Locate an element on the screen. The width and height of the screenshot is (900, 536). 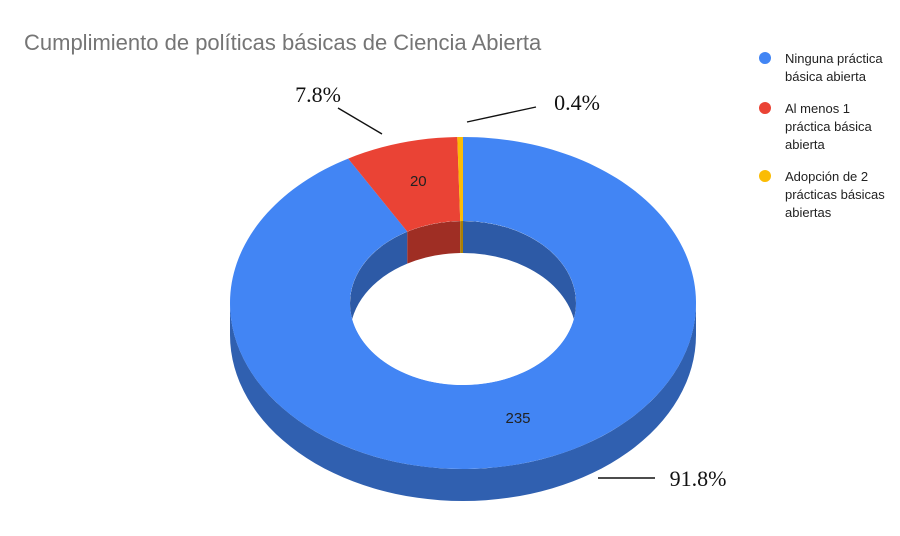
legend-label: Adopción de 2 prácticas básicas abiertas is located at coordinates (835, 194).